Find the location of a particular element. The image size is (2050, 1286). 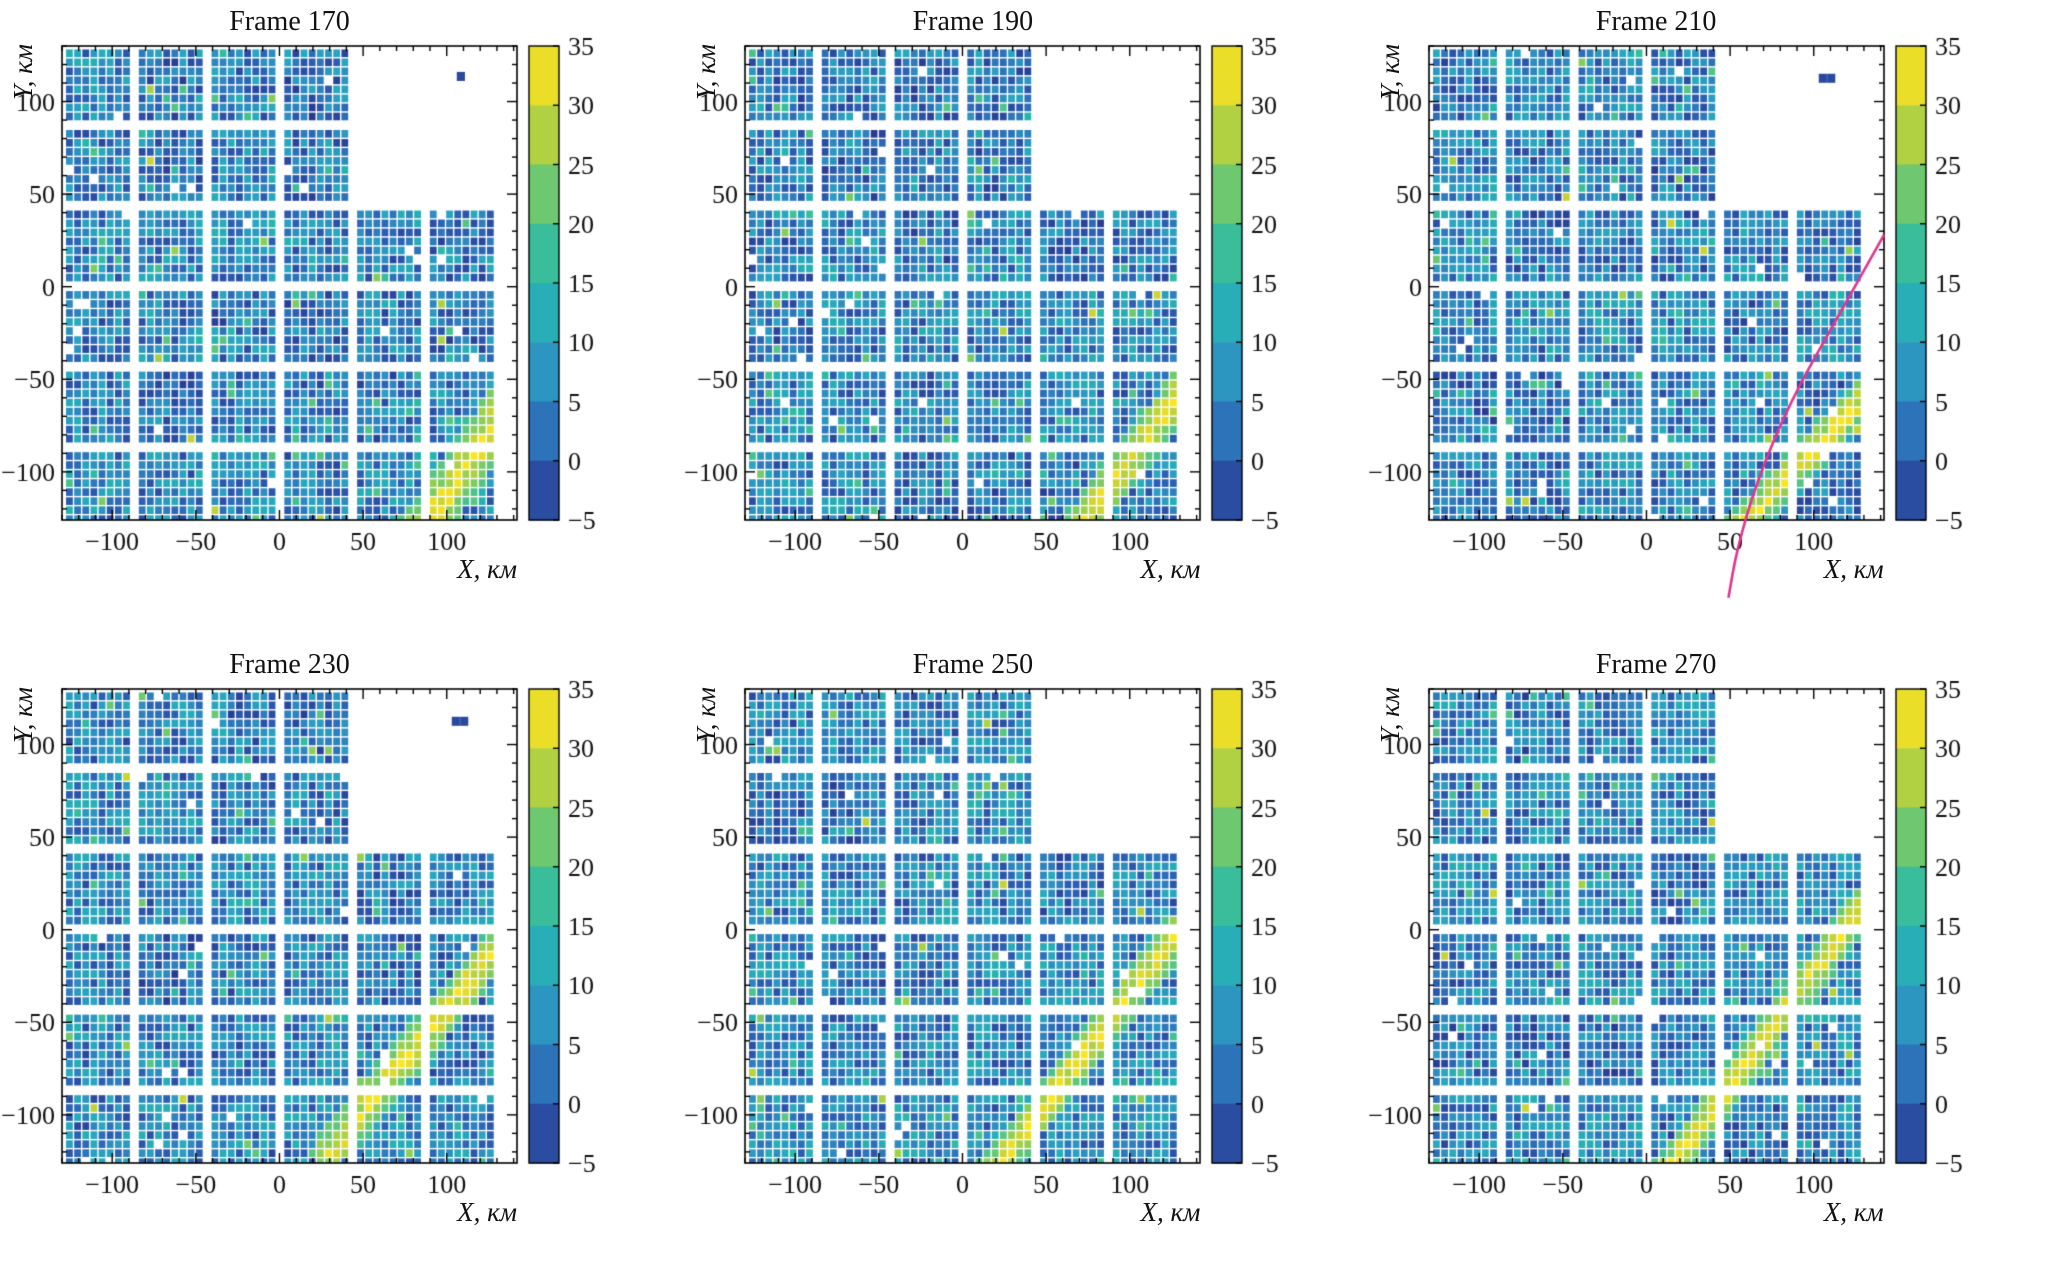

panel-title: Frame 170 is located at coordinates (289, 21).